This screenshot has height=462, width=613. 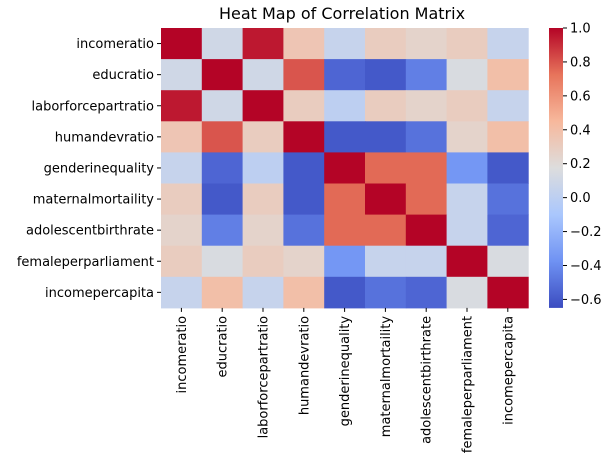 I want to click on column-label: laborforcepartratio, so click(x=264, y=377).